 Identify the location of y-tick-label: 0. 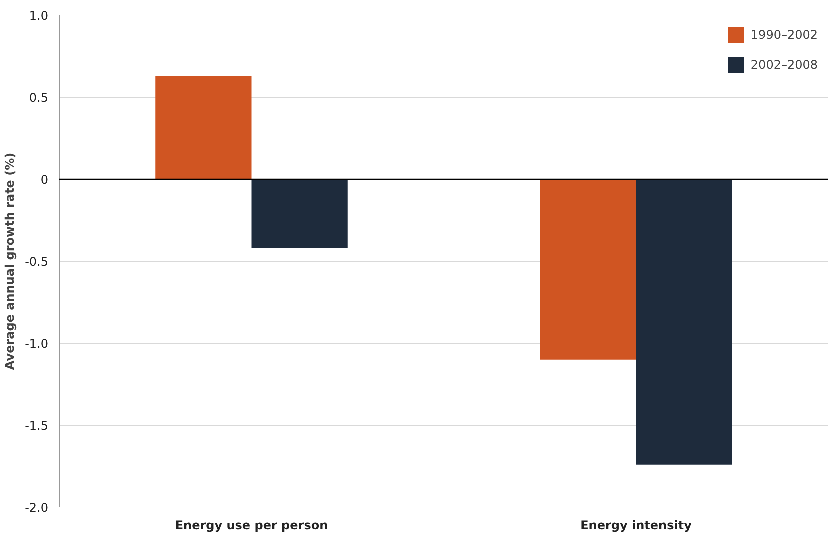
(44, 180).